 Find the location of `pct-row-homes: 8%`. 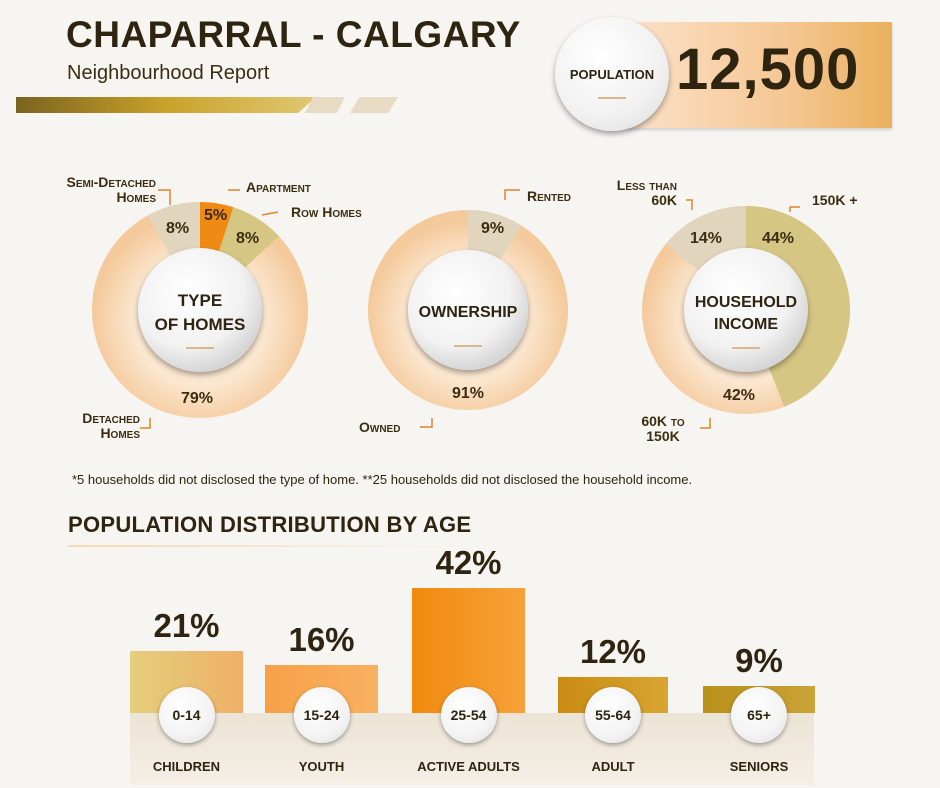

pct-row-homes: 8% is located at coordinates (248, 238).